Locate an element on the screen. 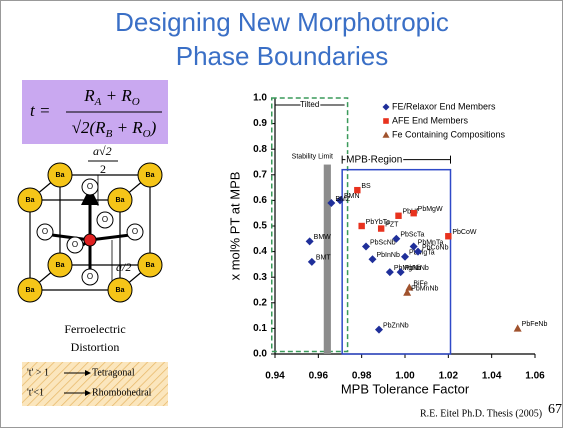  y-tick-label: 0.5 is located at coordinates (260, 226).